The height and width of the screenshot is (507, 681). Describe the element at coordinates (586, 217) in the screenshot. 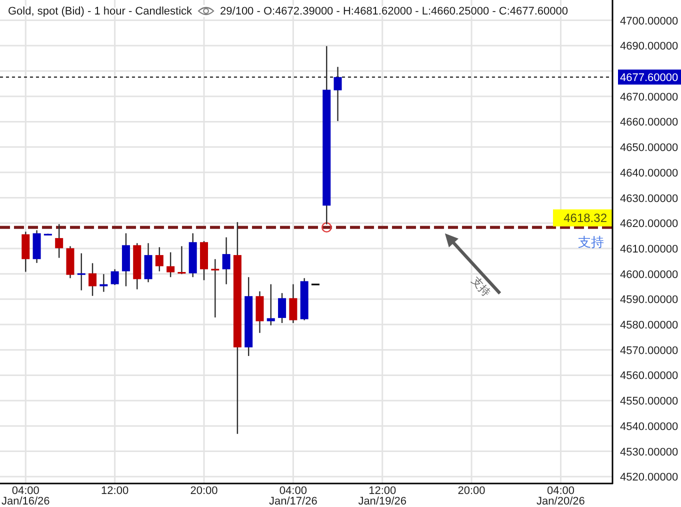

I see `annotation: 4618.32` at that location.